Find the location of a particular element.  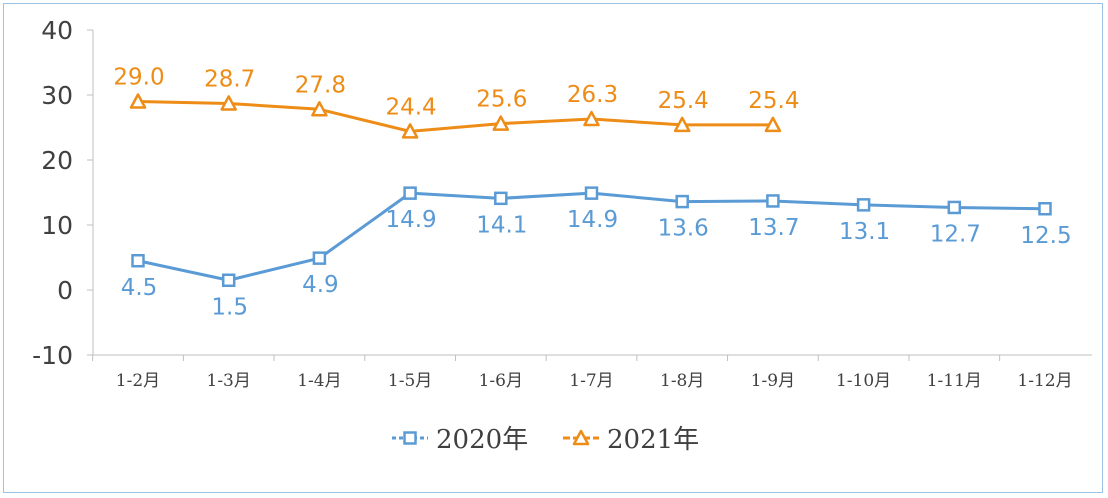

data-label: 25.6 is located at coordinates (501, 100).